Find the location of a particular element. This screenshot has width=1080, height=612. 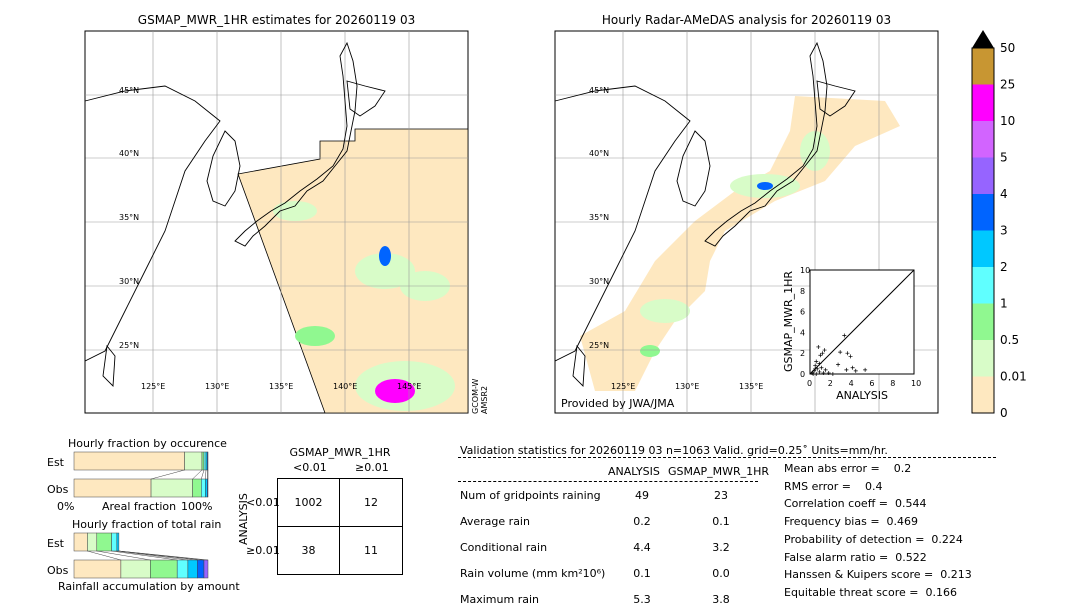

stat-b: 0.0 is located at coordinates (721, 573).